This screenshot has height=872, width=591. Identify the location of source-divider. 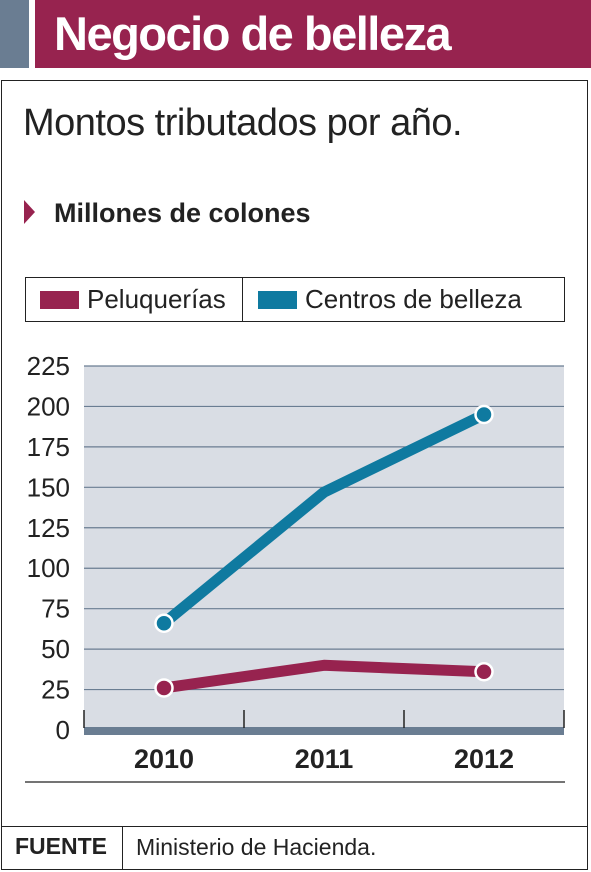
(122, 848).